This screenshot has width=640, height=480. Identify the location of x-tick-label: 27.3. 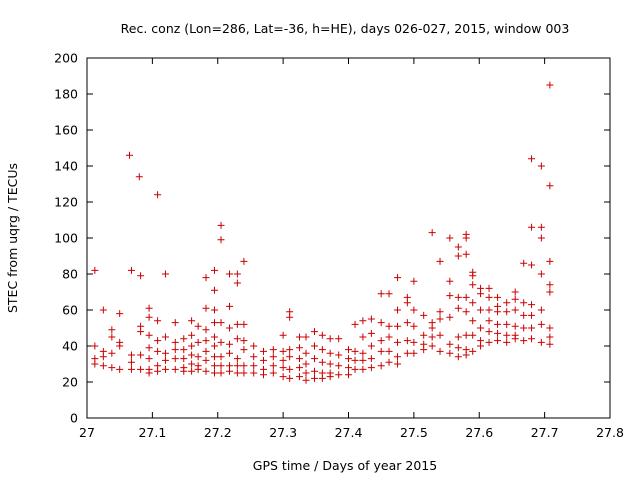
(283, 432).